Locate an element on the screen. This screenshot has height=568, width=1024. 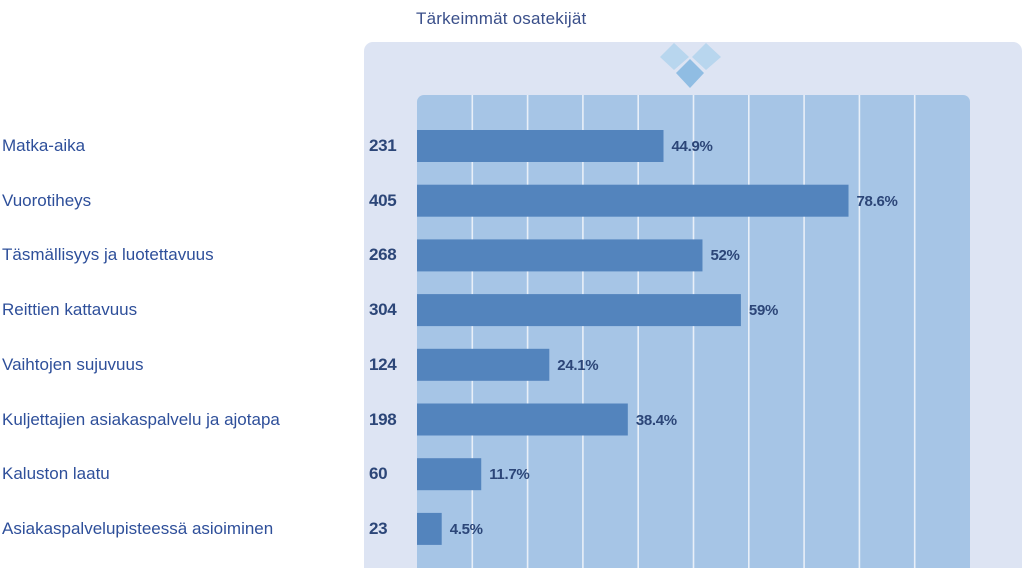
count-label: 304 is located at coordinates (383, 310).